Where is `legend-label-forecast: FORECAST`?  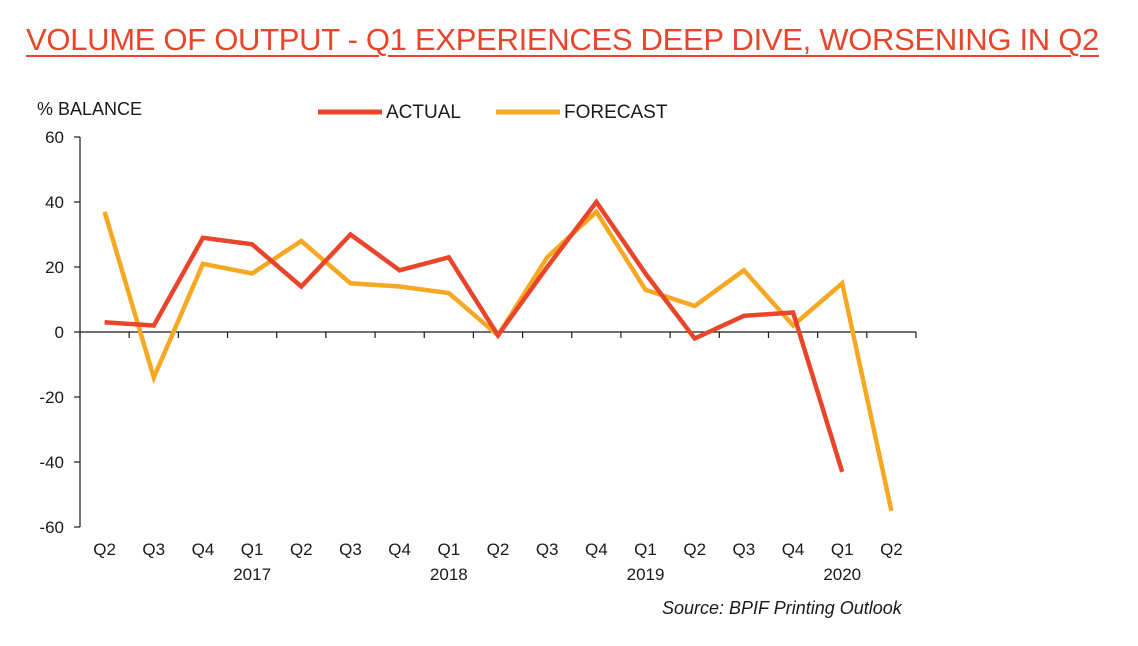 legend-label-forecast: FORECAST is located at coordinates (616, 112).